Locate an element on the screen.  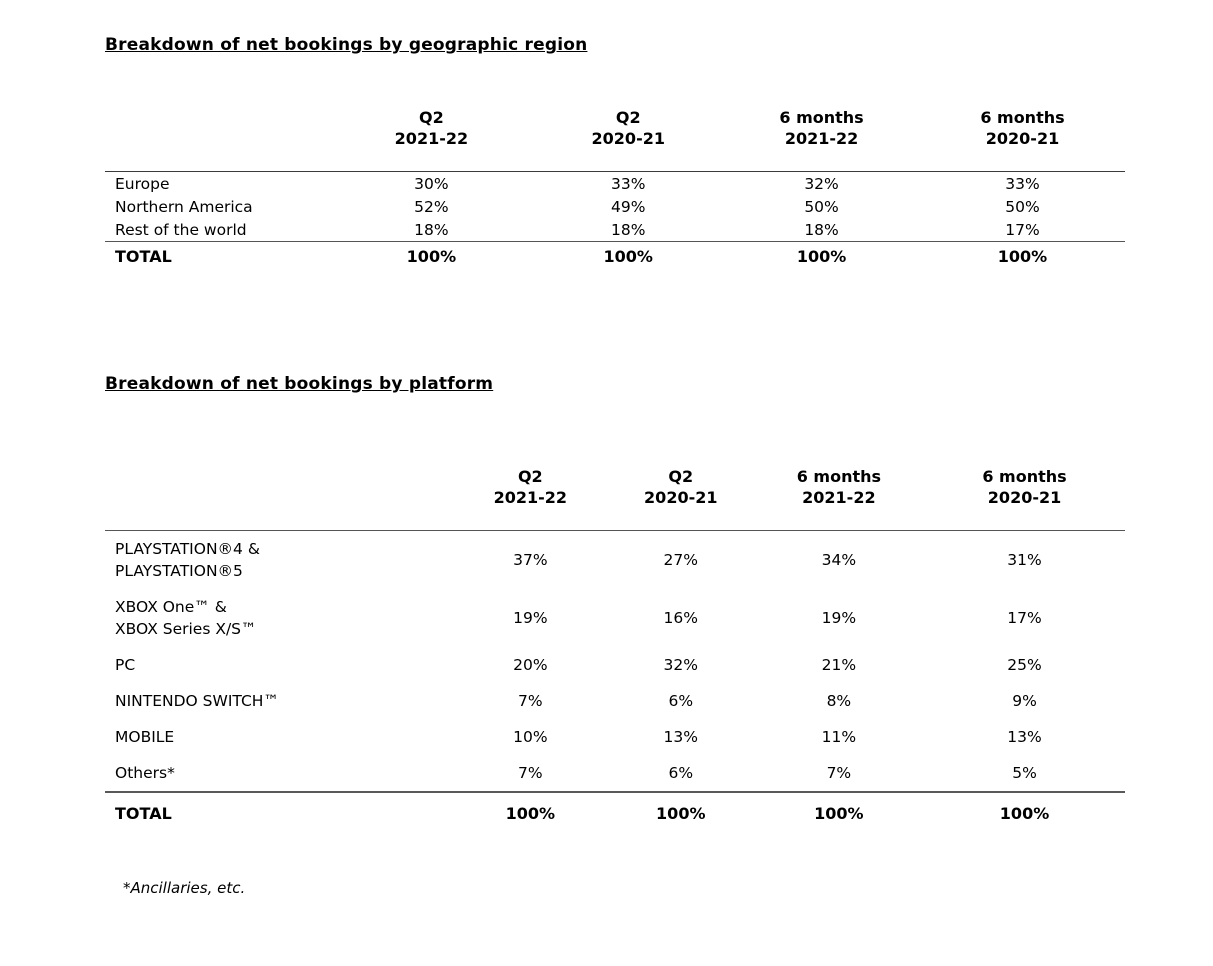
table-cell: 30% is located at coordinates (431, 184).